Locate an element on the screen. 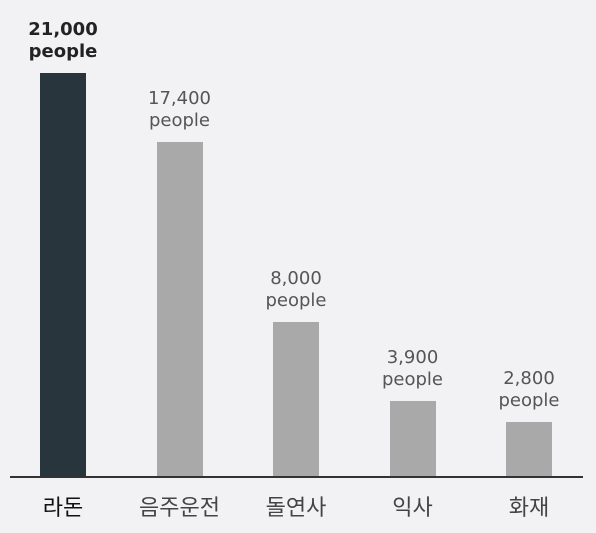 This screenshot has width=596, height=533. value-label: 17,400 people is located at coordinates (179, 110).